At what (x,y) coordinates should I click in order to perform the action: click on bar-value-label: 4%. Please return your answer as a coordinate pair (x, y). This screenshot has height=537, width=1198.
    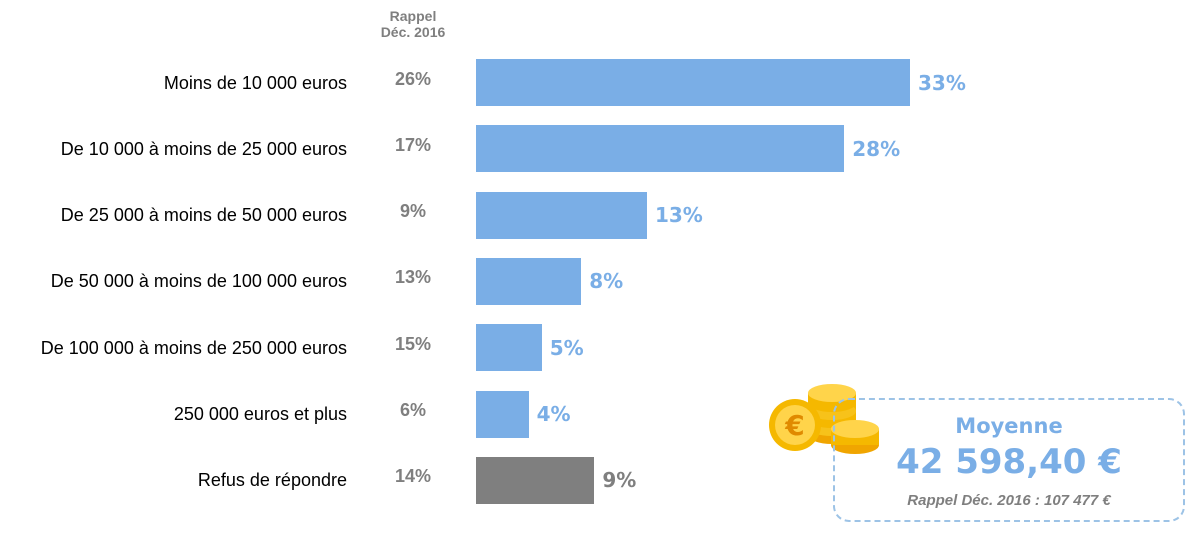
    Looking at the image, I should click on (553, 414).